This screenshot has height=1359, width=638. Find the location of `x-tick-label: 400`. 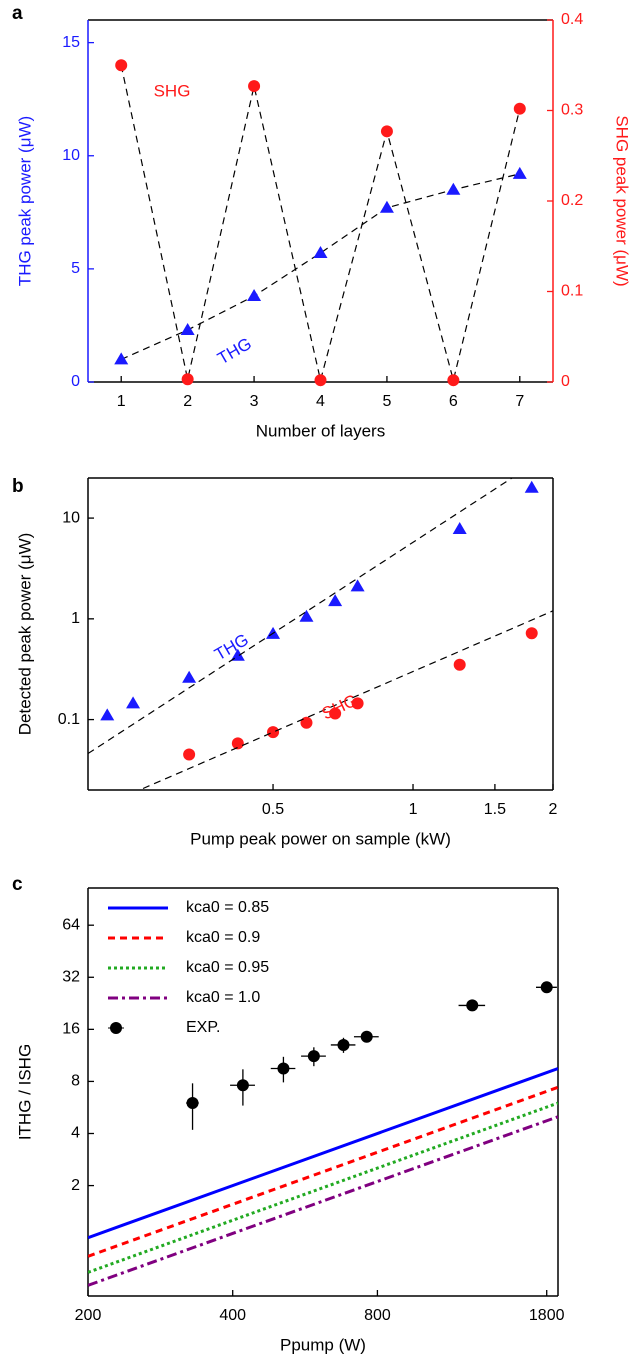

x-tick-label: 400 is located at coordinates (232, 1315).